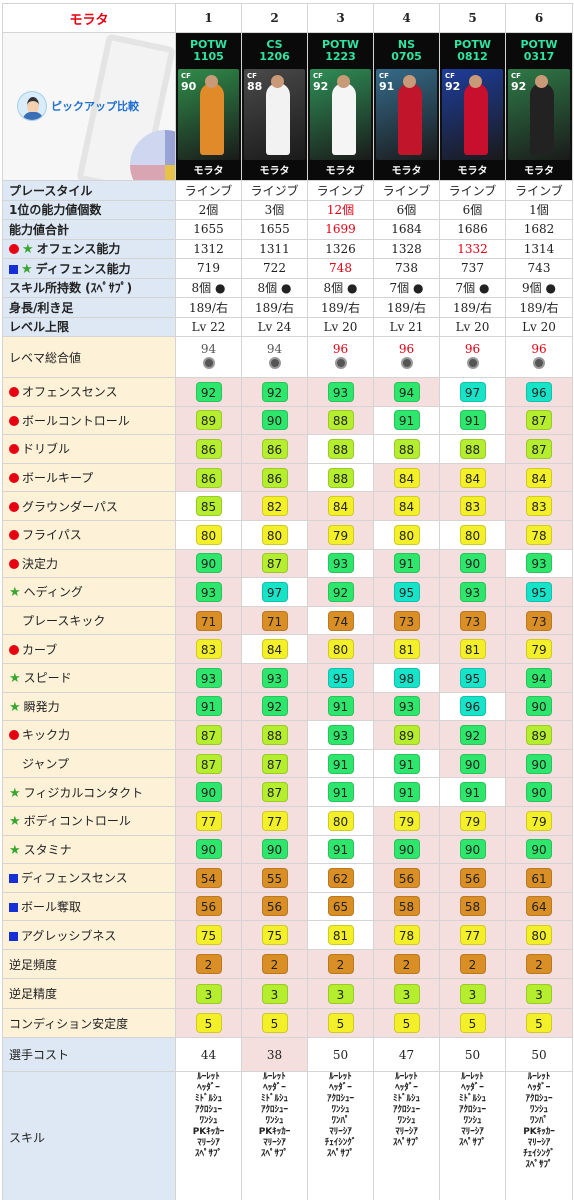 This screenshot has width=574, height=1200. I want to click on info-row: レベル上限 Lv 22 Lv 24 Lv 20 Lv 21 Lv 20 Lv 20, so click(287, 326).